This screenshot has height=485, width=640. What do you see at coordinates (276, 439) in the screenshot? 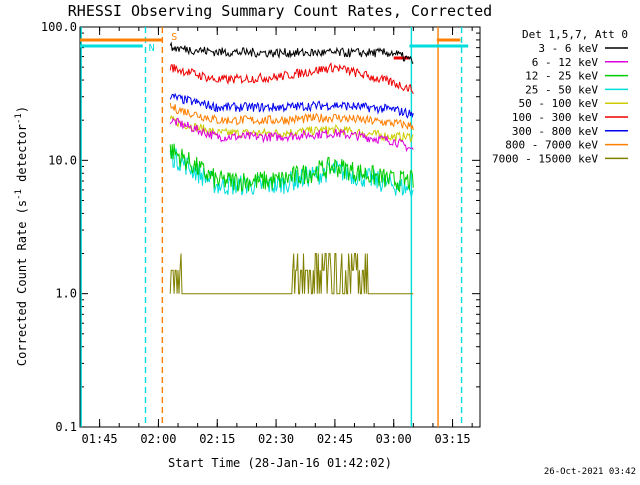
I see `x-tick-label: 02:30` at bounding box center [276, 439].